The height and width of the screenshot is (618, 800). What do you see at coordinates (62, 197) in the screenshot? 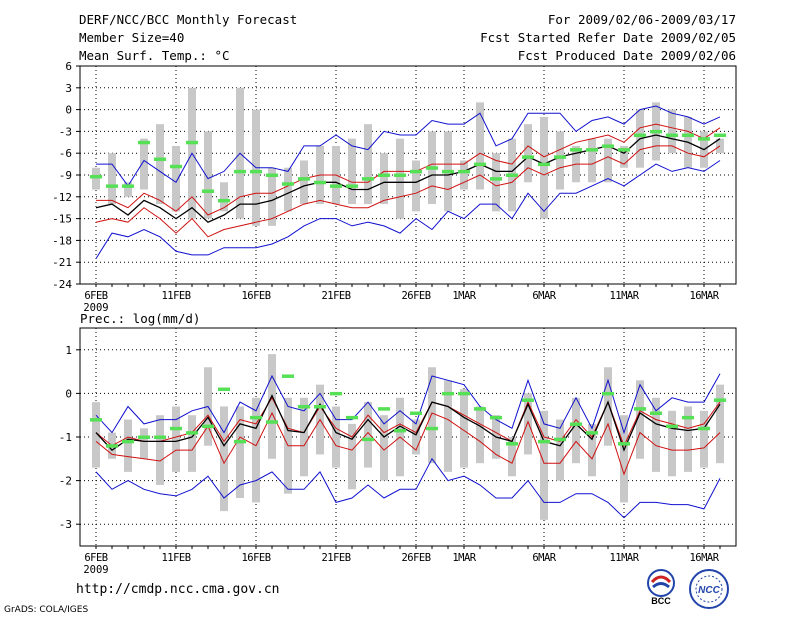
I see `y-tick-label: -12` at bounding box center [62, 197].